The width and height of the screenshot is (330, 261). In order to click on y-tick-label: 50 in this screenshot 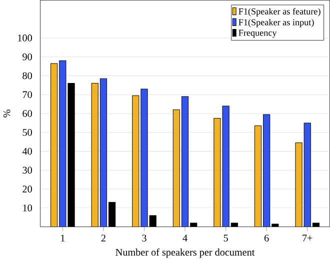, I will do `click(27, 132)`.